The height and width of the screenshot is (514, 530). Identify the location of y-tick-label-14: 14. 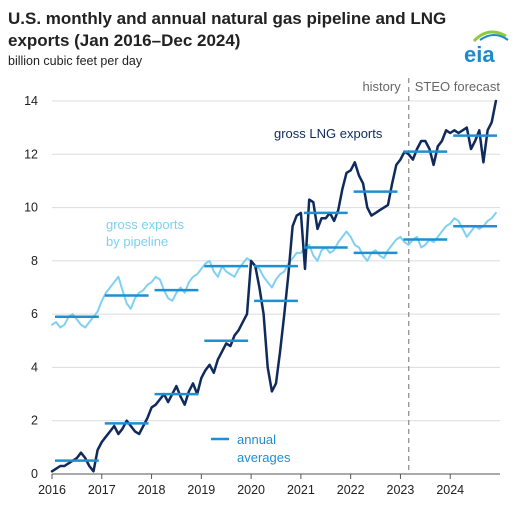
(31, 101).